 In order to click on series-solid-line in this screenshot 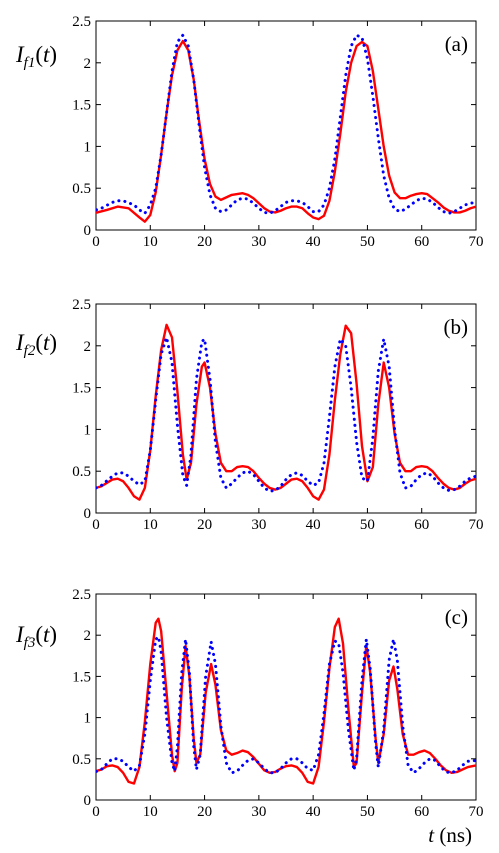, I will do `click(286, 701)`.